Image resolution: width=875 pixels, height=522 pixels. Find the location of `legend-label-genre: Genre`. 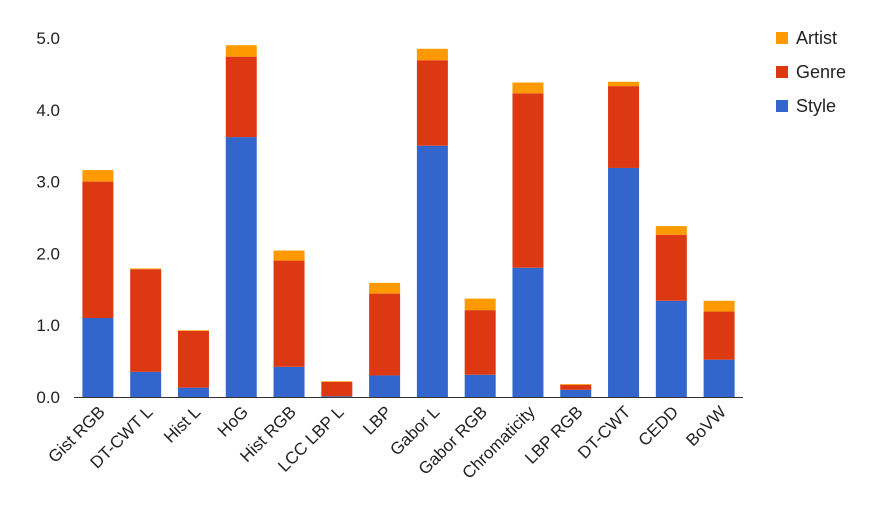

legend-label-genre: Genre is located at coordinates (821, 72).